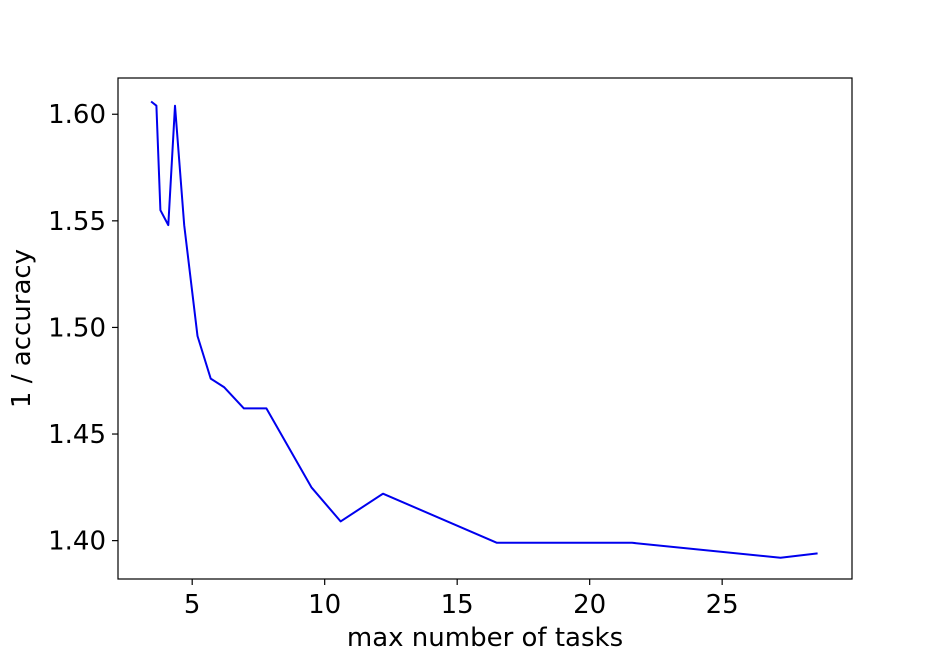 Image resolution: width=946 pixels, height=651 pixels. What do you see at coordinates (22, 328) in the screenshot?
I see `y-axis-label: 1 / accuracy` at bounding box center [22, 328].